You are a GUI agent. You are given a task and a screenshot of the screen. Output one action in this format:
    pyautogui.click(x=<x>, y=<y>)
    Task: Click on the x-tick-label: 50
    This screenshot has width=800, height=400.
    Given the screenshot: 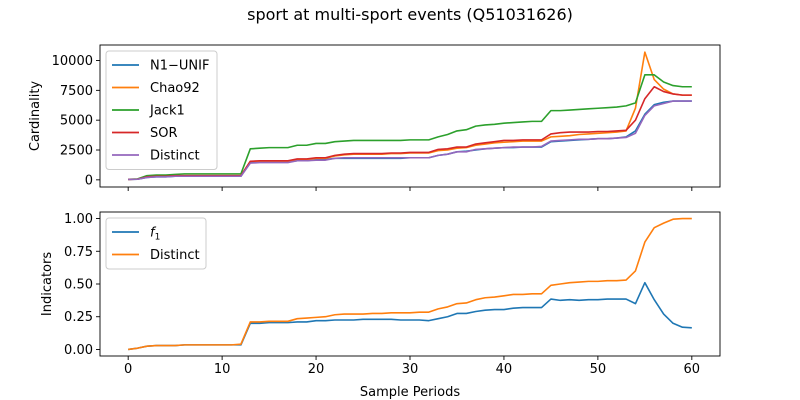 What is the action you would take?
    pyautogui.click(x=598, y=369)
    